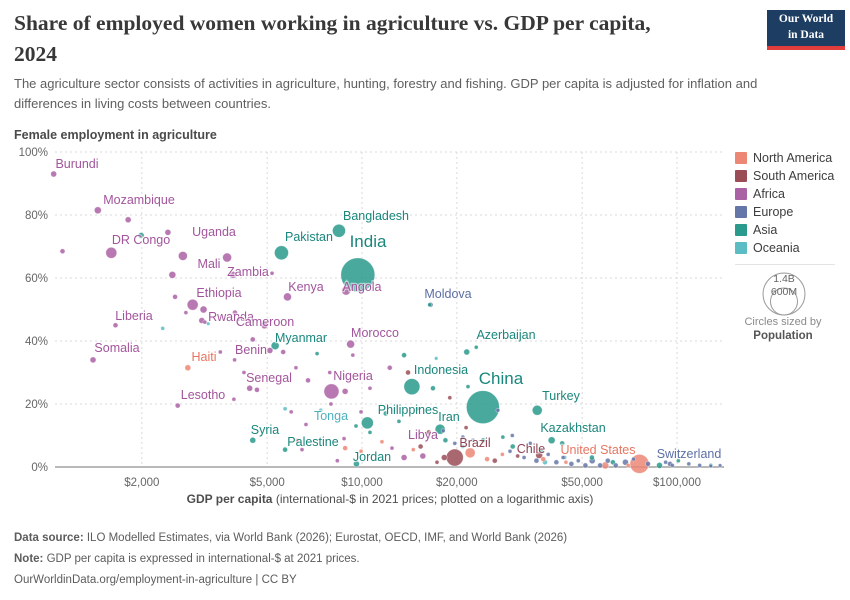 This screenshot has width=850, height=600. What do you see at coordinates (192, 304) in the screenshot?
I see `data-point-ethiopia` at bounding box center [192, 304].